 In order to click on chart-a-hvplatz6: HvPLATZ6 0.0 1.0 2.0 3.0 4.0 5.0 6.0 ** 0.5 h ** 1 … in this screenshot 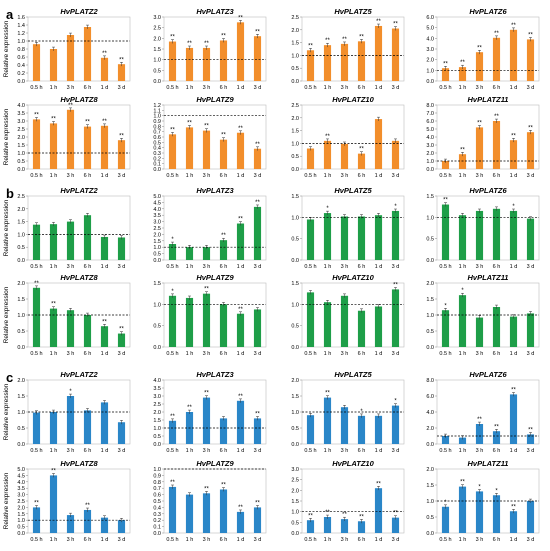, I will do `click(483, 49)`.